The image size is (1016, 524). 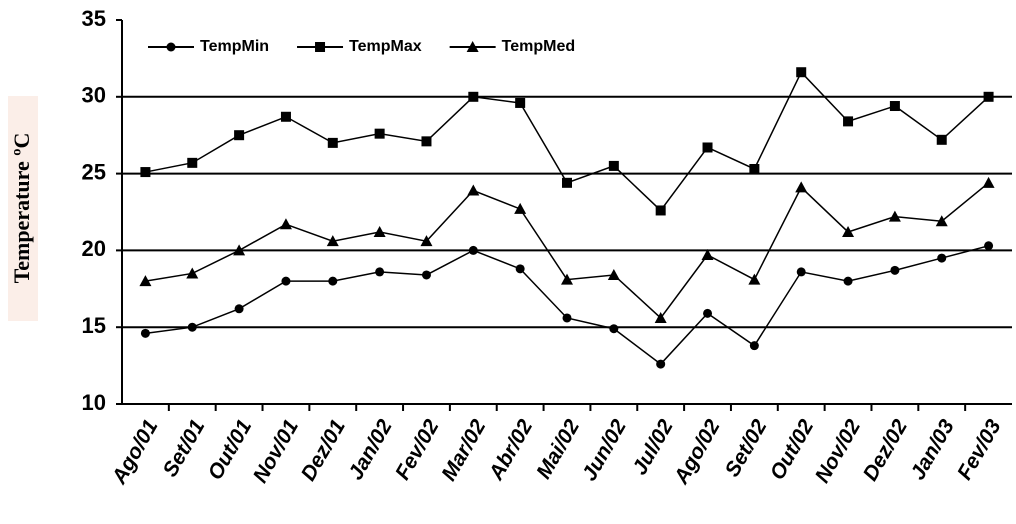 I want to click on x-tick-label: Nov/01, so click(x=276, y=451).